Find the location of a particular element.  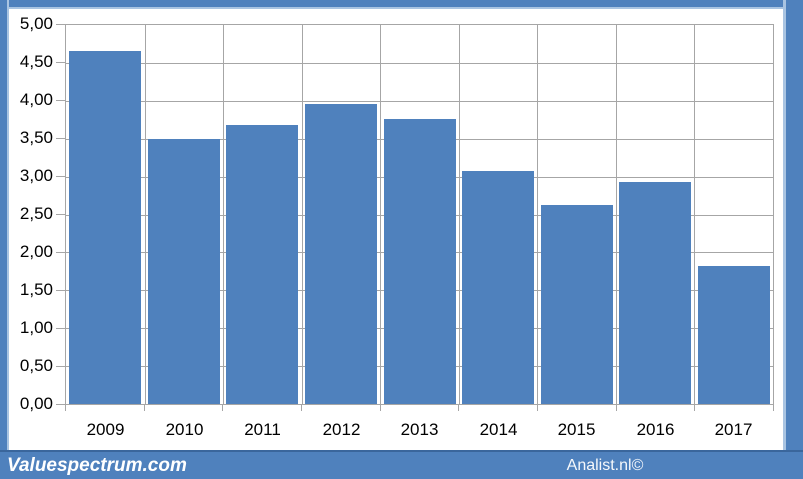

bar-2015 is located at coordinates (577, 304).